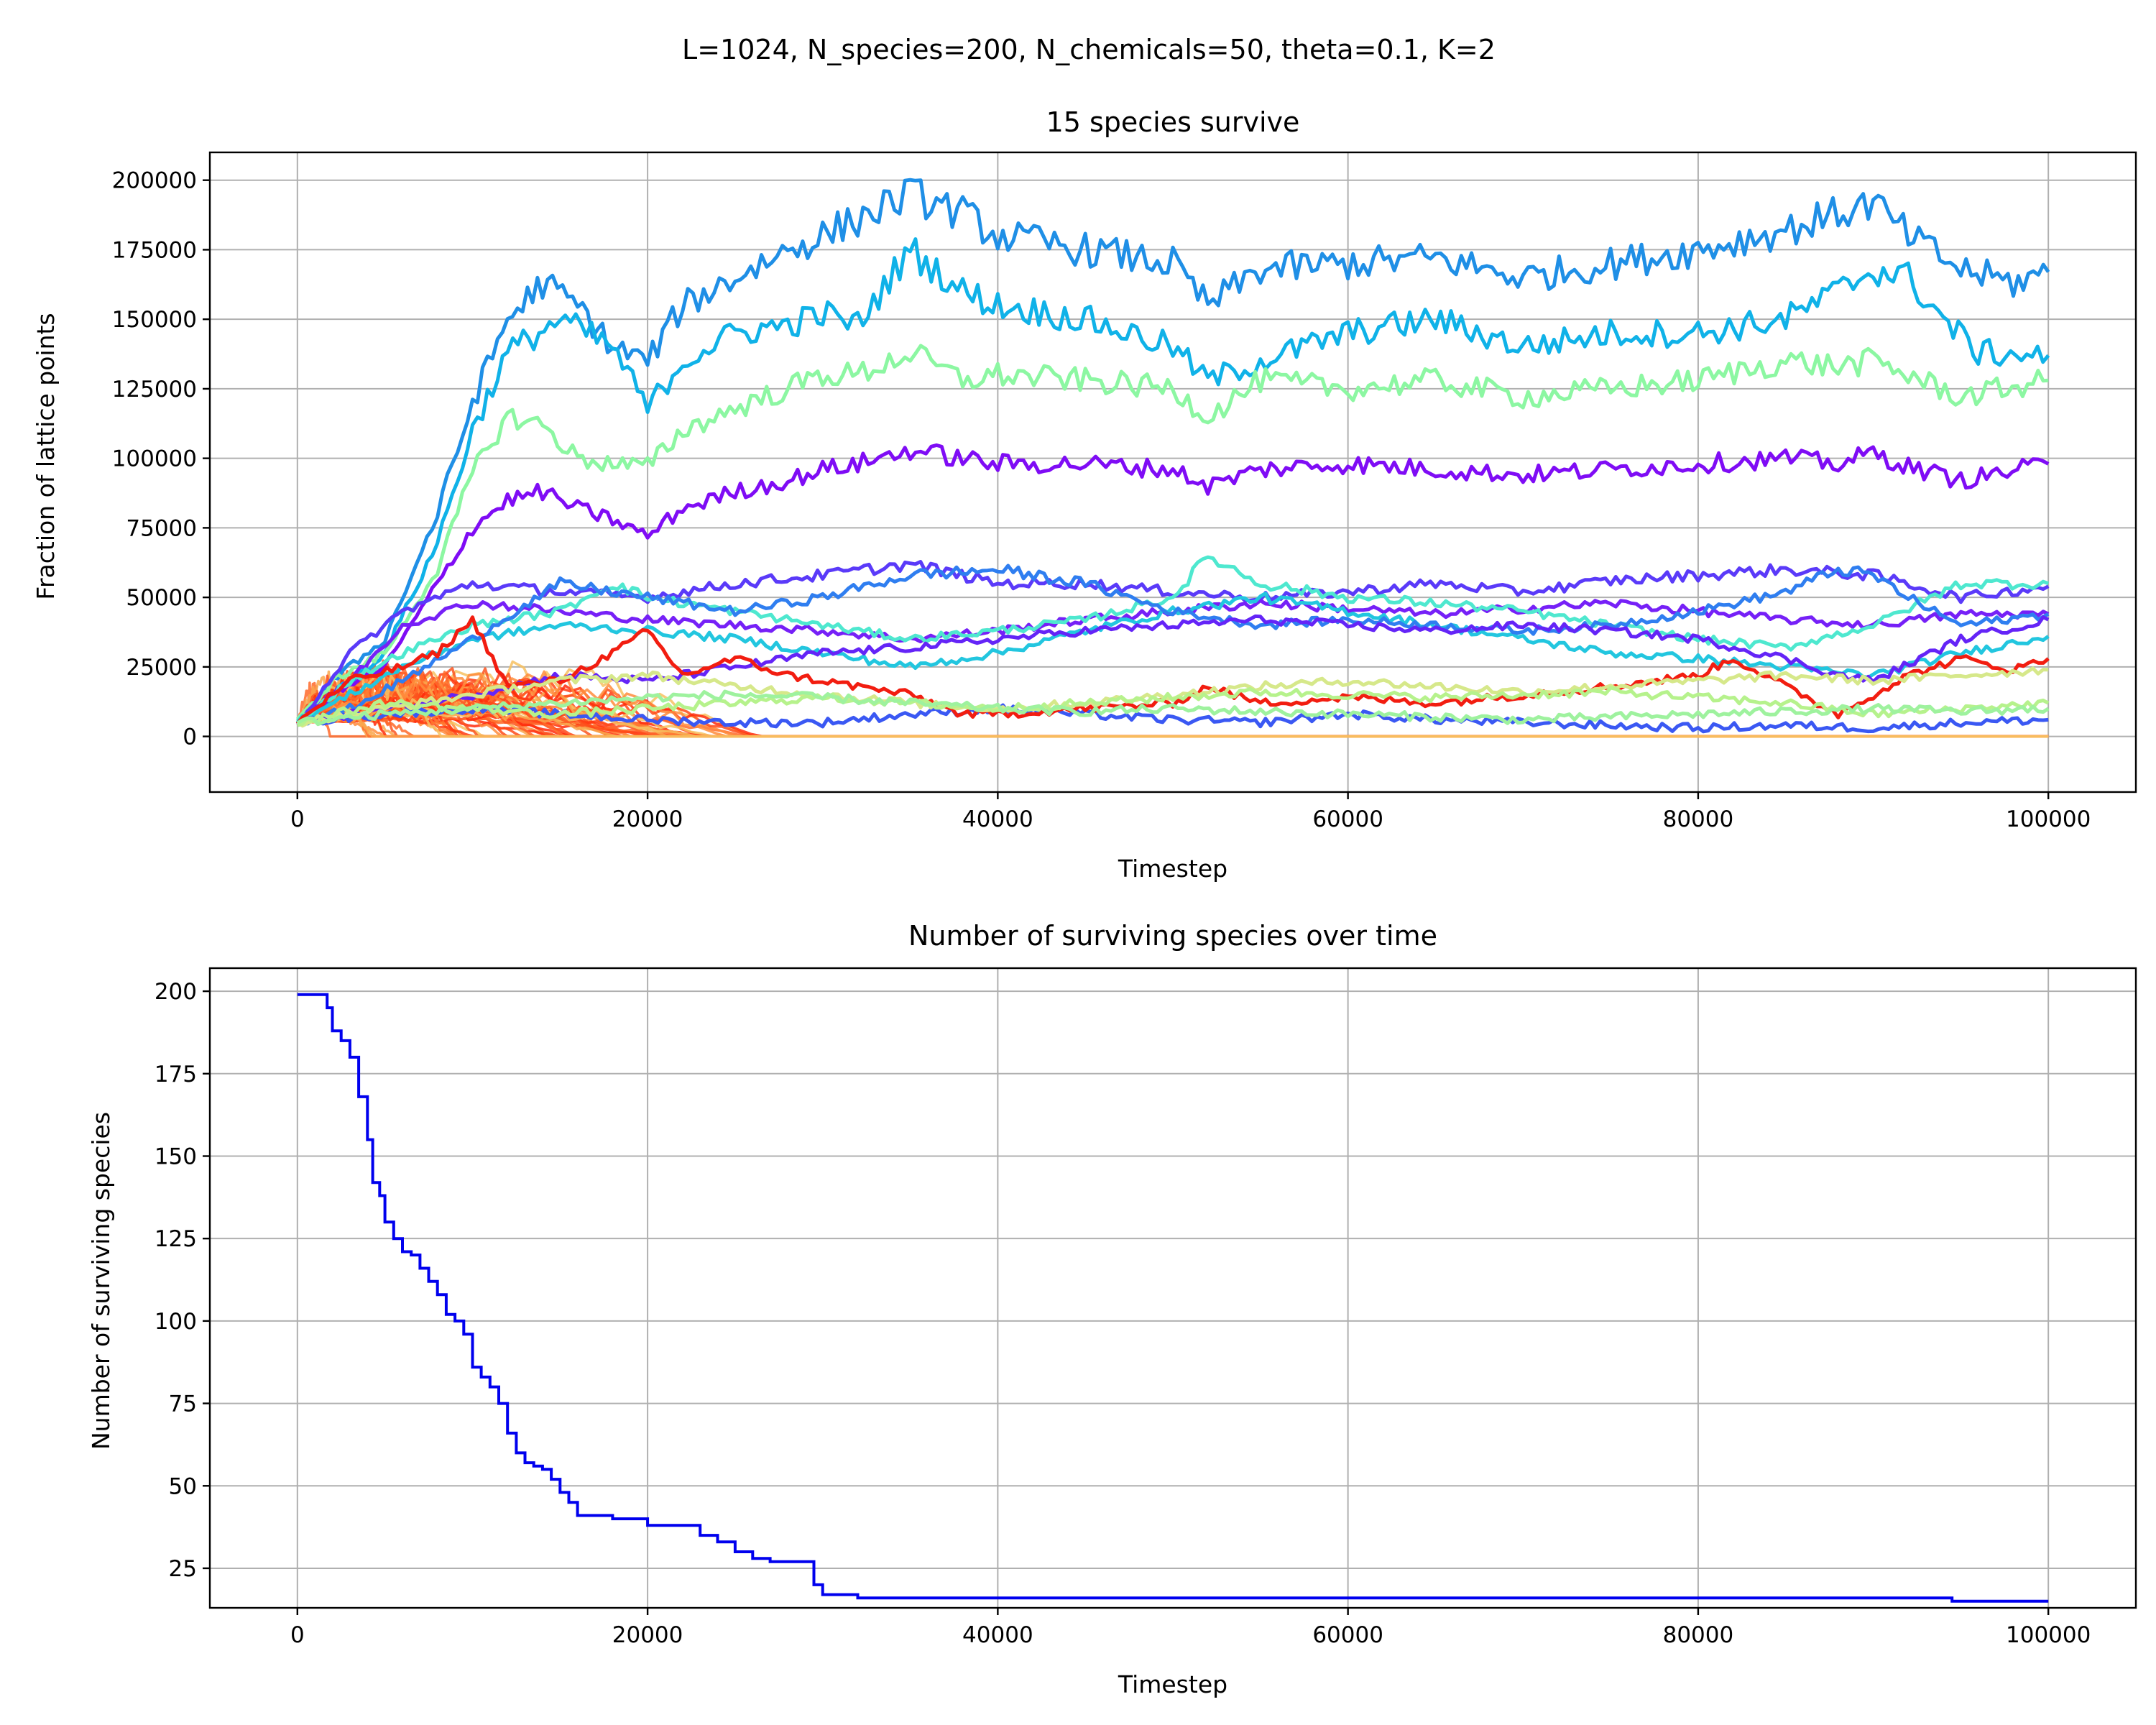  Describe the element at coordinates (2049, 1635) in the screenshot. I see `panel-bottom-xtick-label: 100000` at that location.